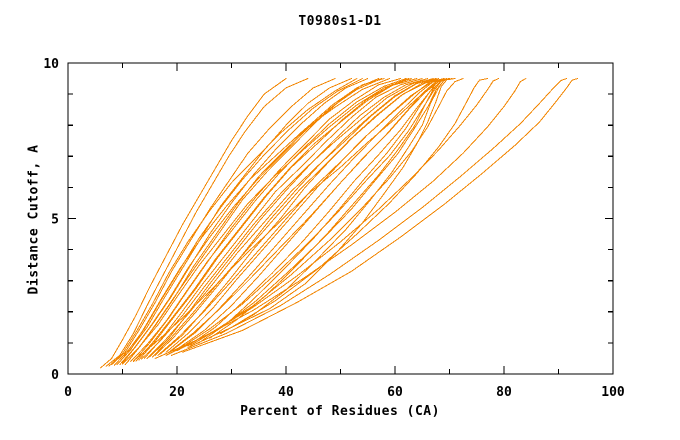 The width and height of the screenshot is (680, 440). I want to click on y-axis-title: Distance Cutoff, A, so click(34, 219).